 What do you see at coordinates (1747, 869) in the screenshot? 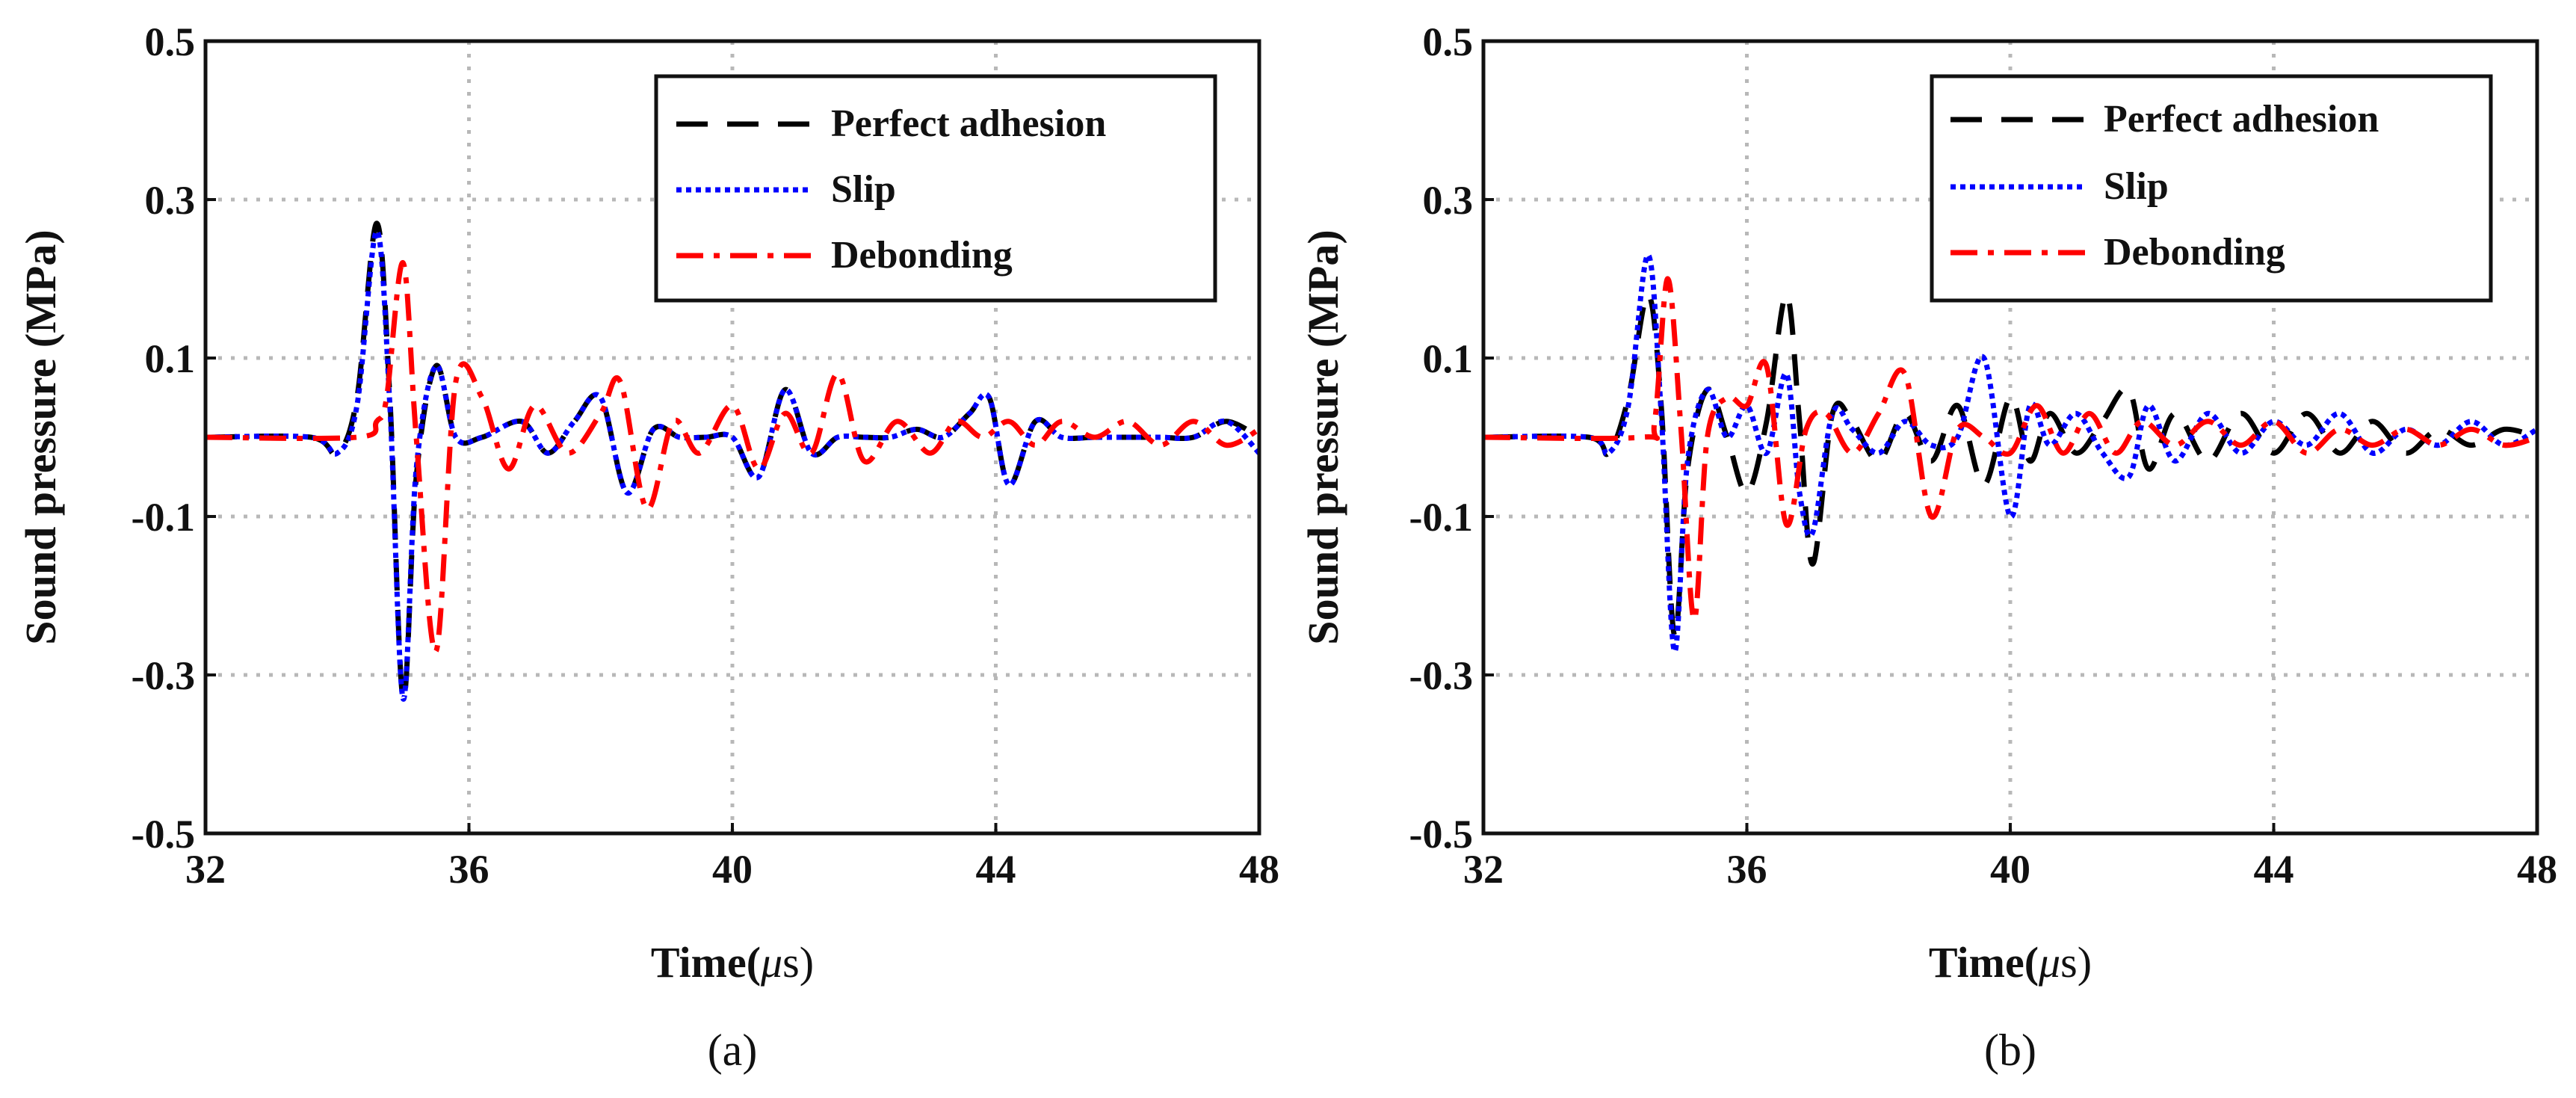
I see `x-tick-label-b: 36` at bounding box center [1747, 869].